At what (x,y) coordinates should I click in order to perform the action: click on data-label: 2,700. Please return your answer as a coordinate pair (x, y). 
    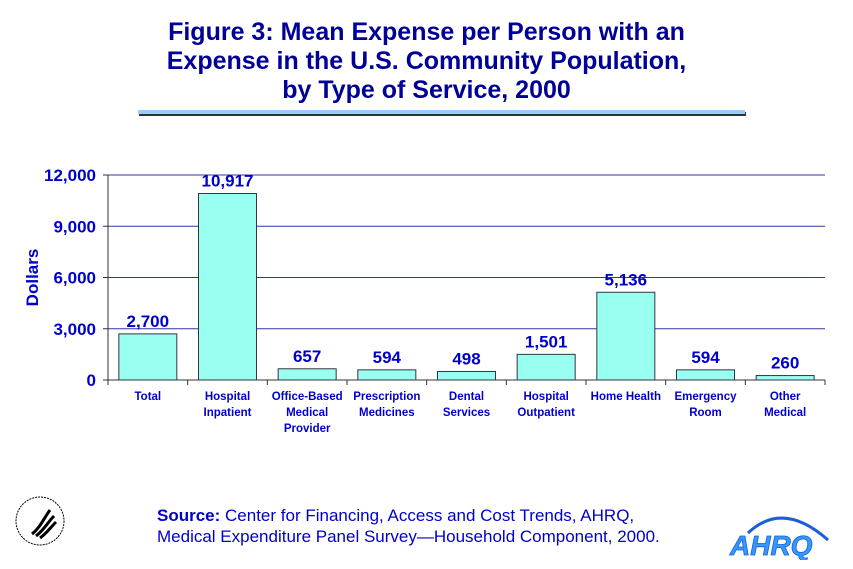
    Looking at the image, I should click on (148, 321).